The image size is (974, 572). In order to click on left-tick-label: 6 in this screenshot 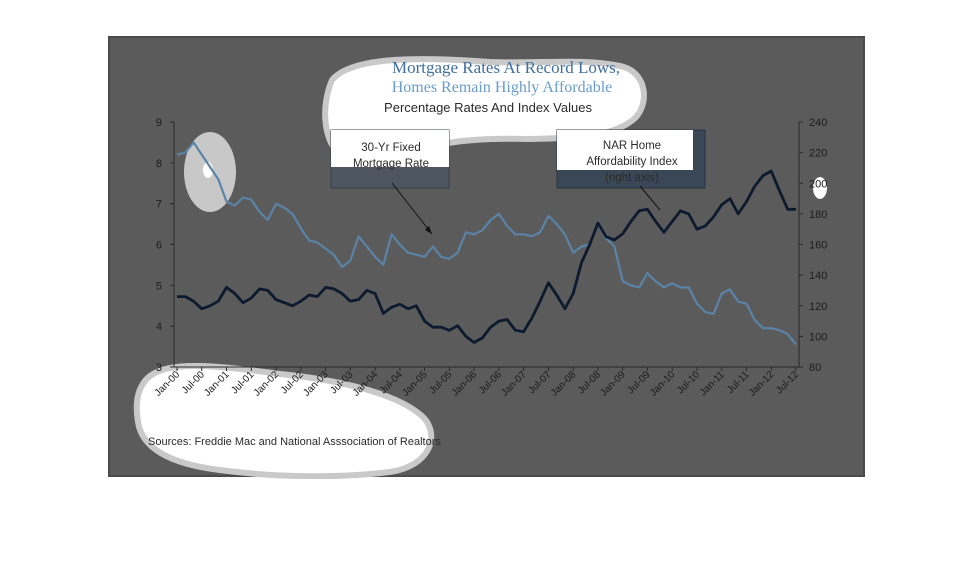, I will do `click(159, 246)`.